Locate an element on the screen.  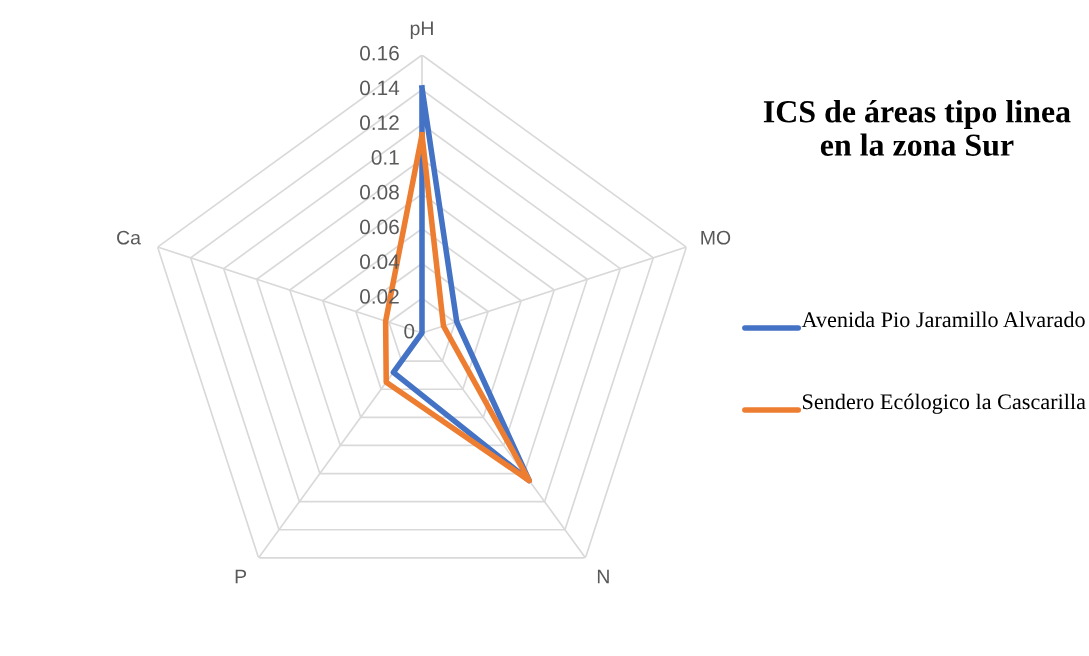
spoke-label: P is located at coordinates (241, 576).